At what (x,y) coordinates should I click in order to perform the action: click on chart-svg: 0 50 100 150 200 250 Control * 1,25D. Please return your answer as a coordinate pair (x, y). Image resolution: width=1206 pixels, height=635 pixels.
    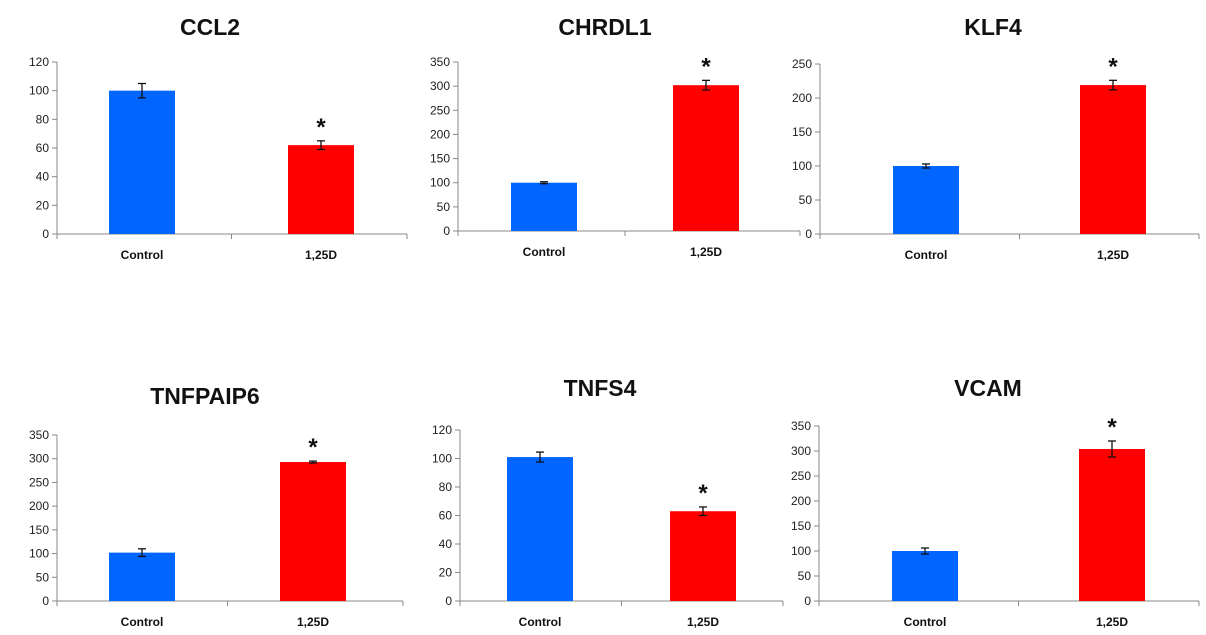
    Looking at the image, I should click on (996, 157).